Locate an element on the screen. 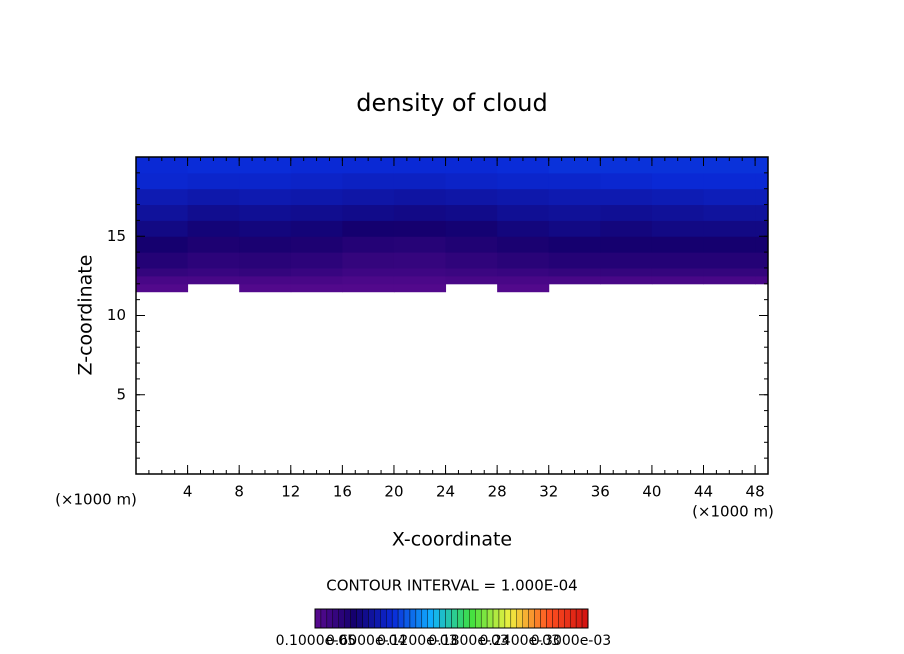  x-tick-label: 24 is located at coordinates (445, 492).